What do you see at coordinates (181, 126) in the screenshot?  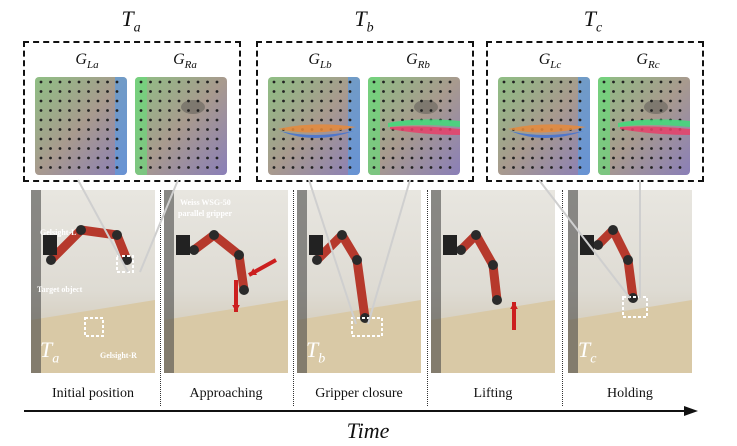 I see `gelsight-image-ra` at bounding box center [181, 126].